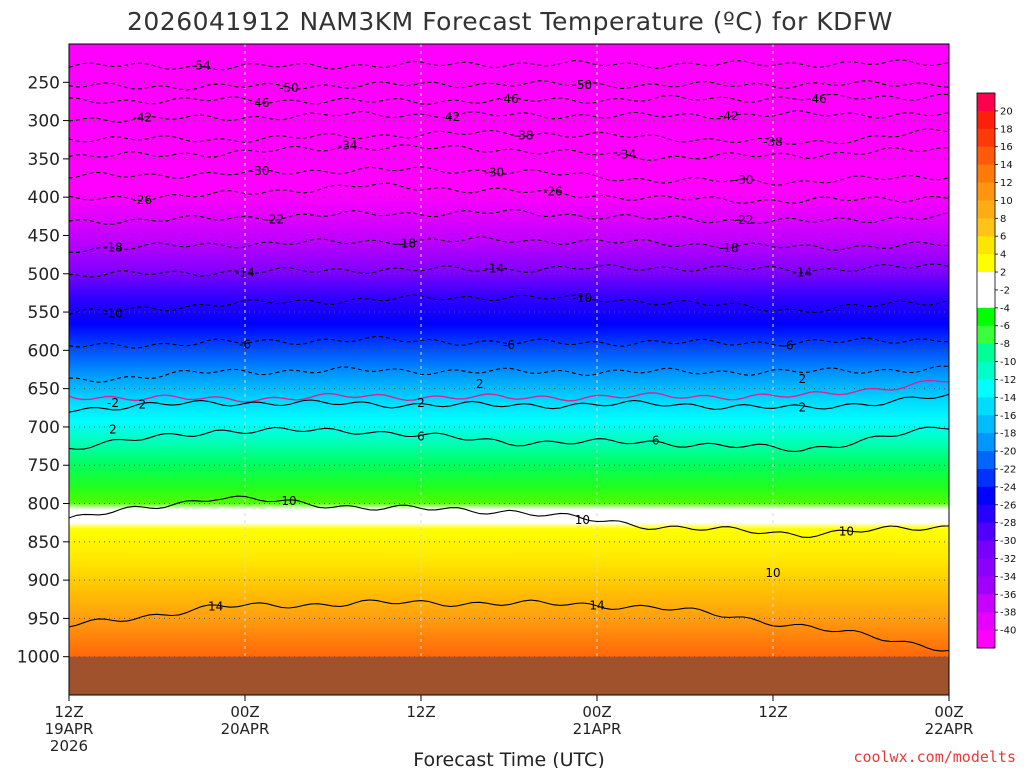 Image resolution: width=1024 pixels, height=768 pixels. I want to click on colorbar-label: -8, so click(1005, 344).